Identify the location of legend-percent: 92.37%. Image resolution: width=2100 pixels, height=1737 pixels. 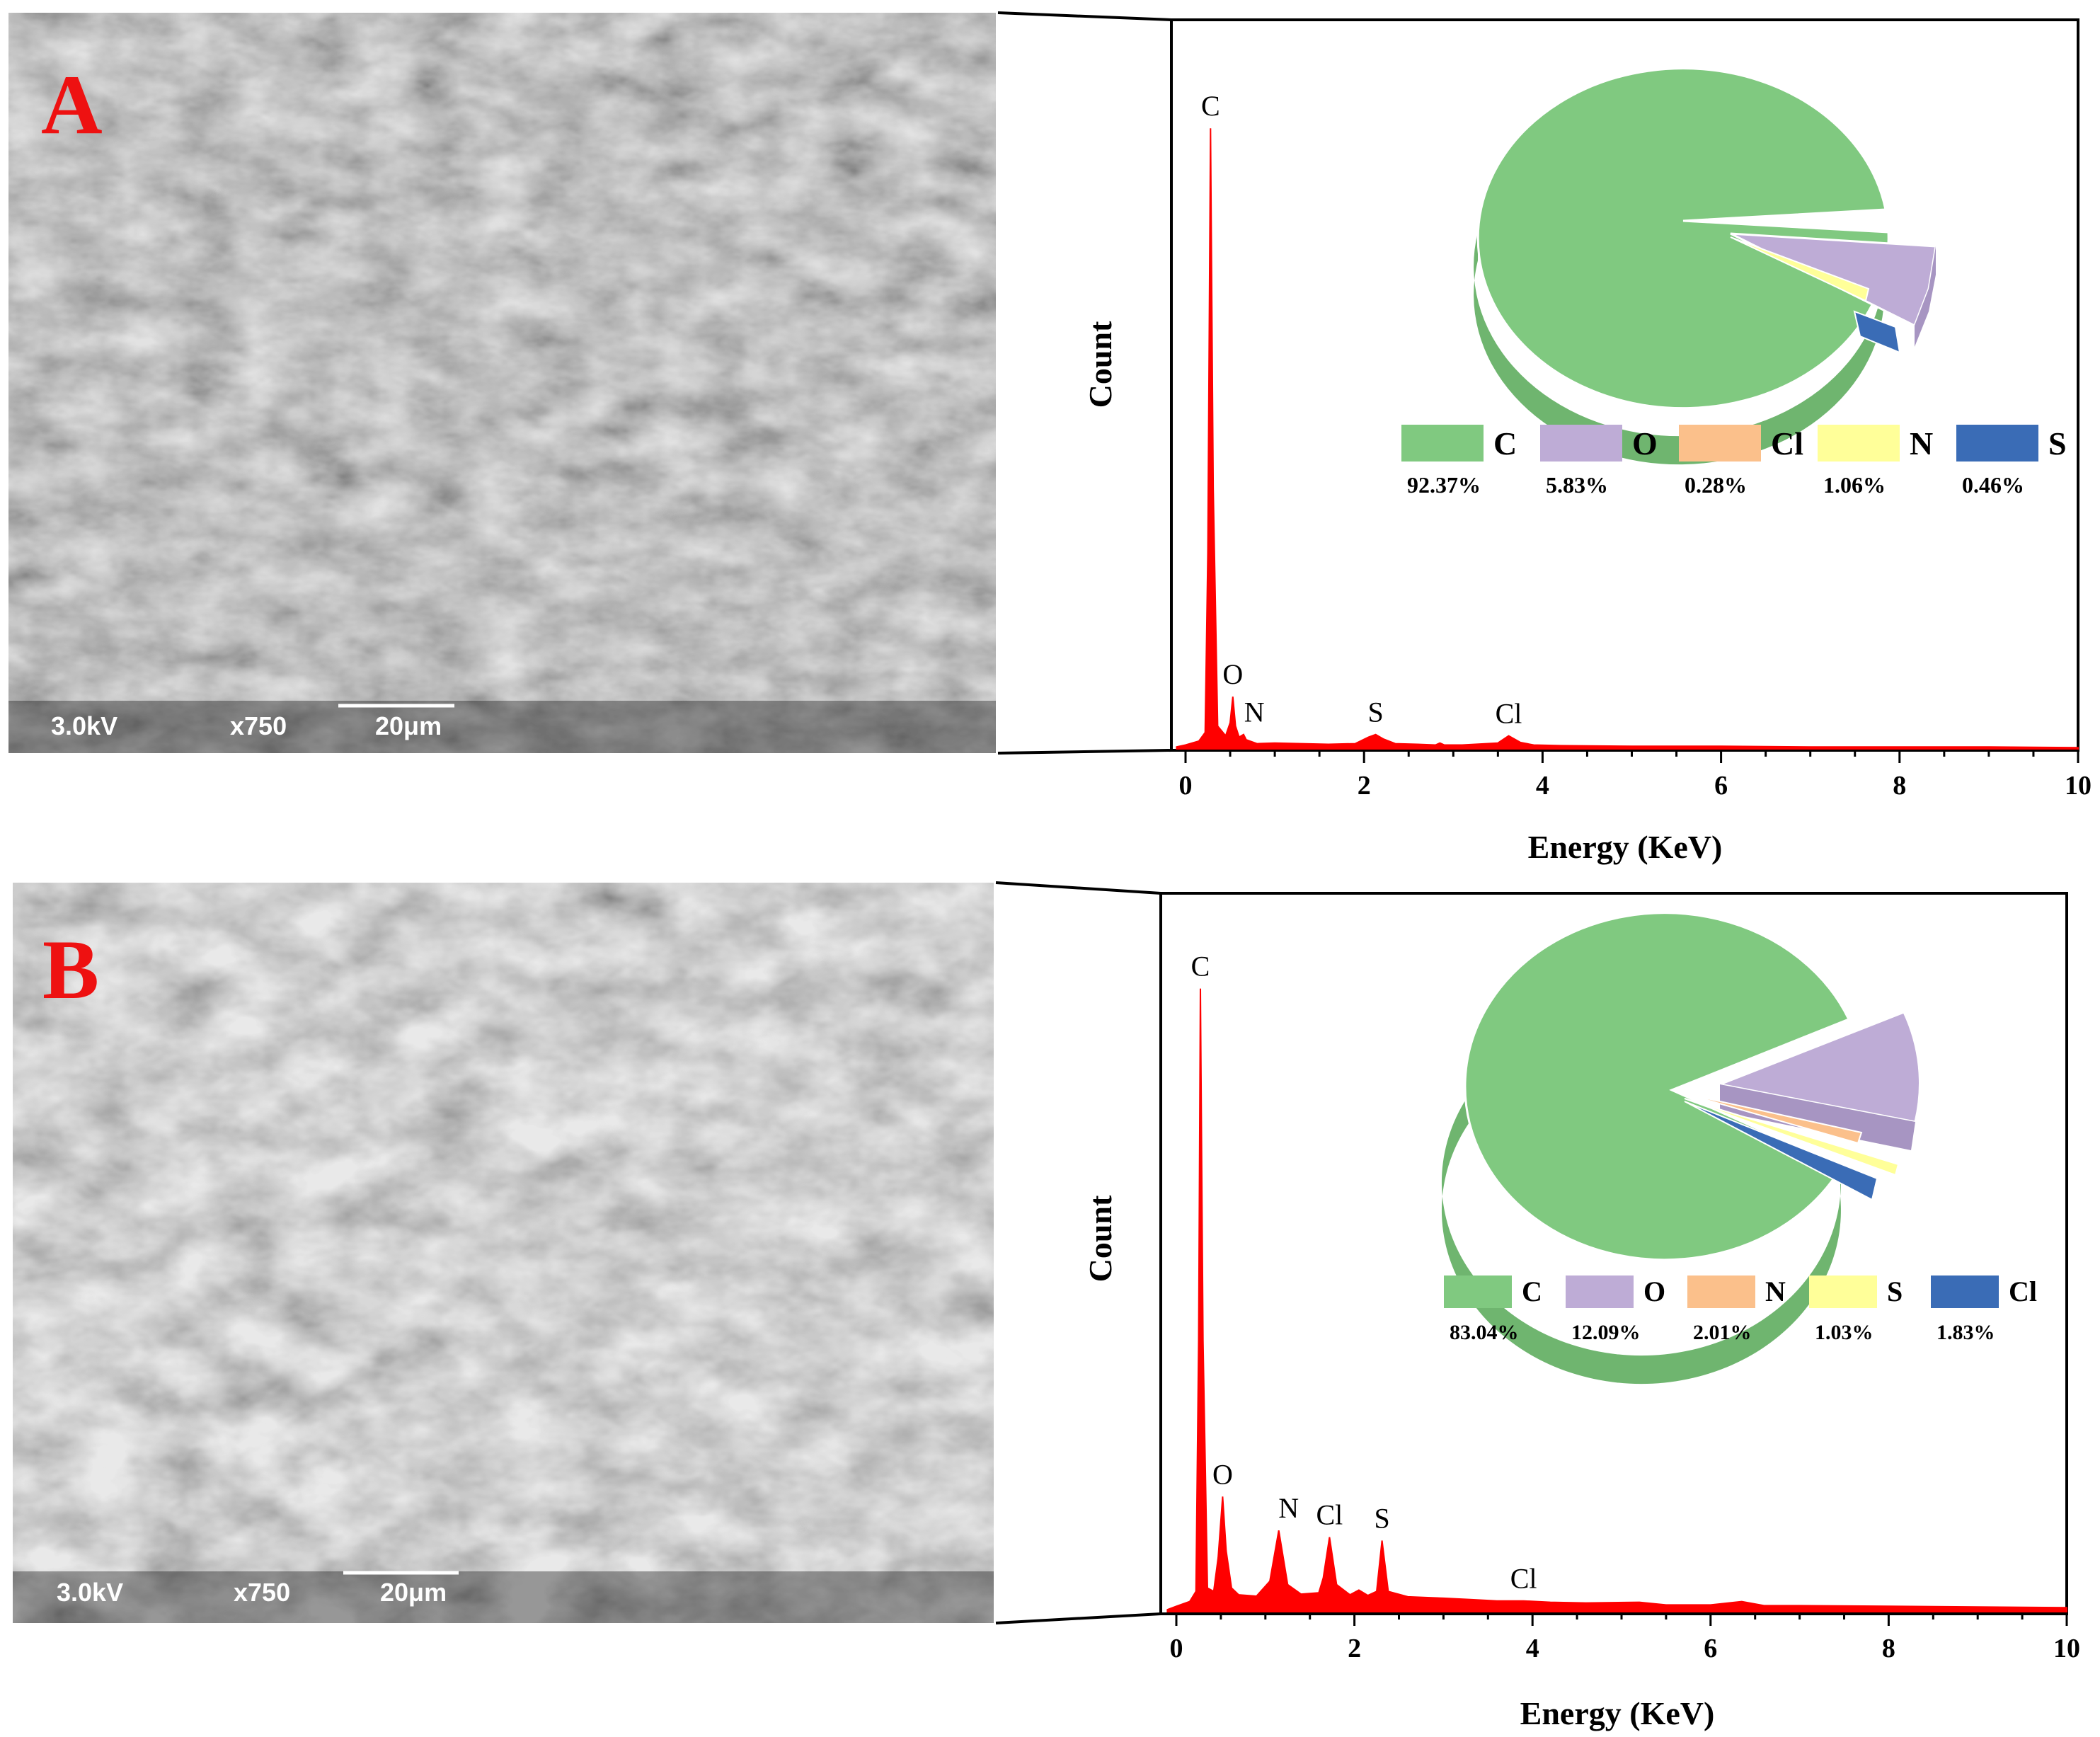
(1444, 485).